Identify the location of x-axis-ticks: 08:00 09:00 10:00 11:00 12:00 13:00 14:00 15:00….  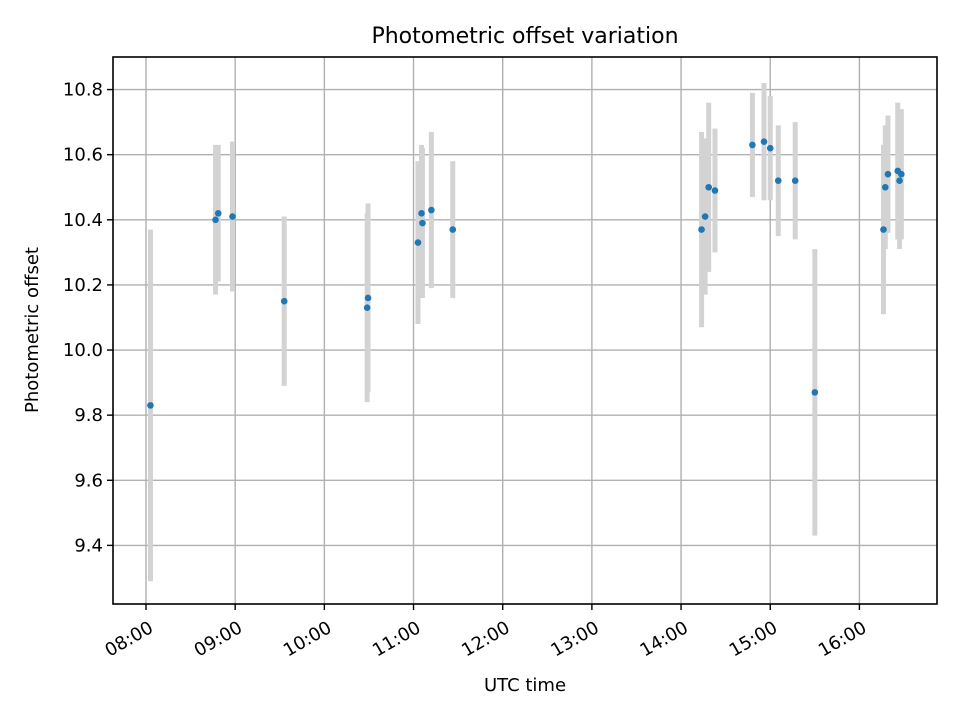
(485, 632).